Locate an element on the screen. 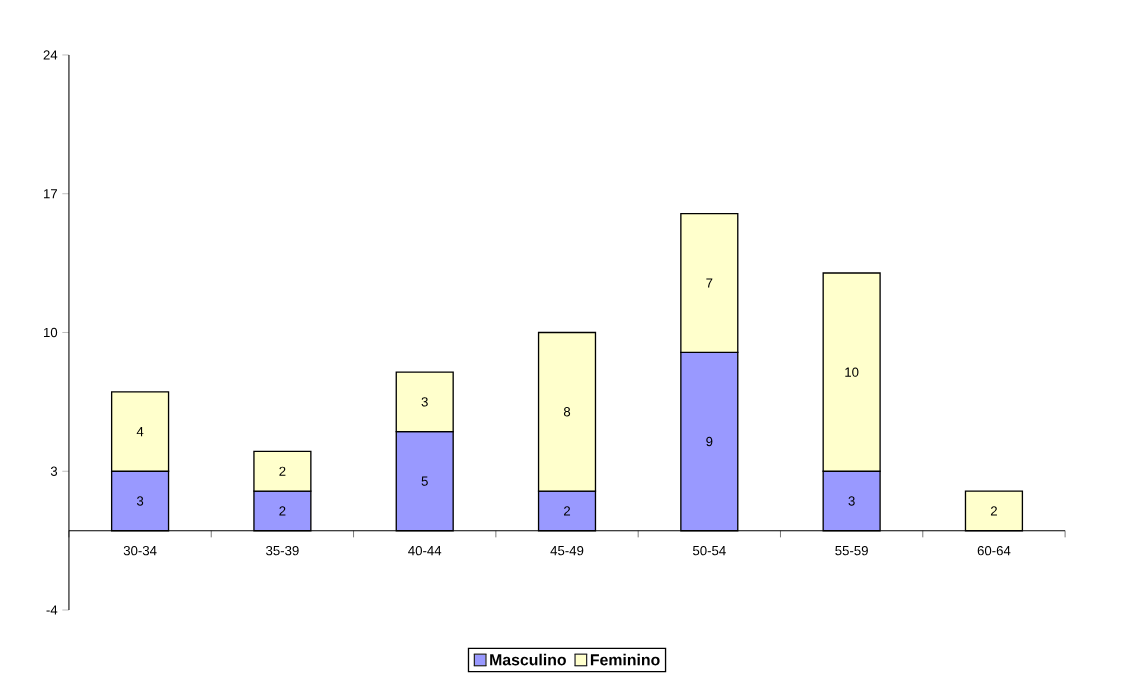 The width and height of the screenshot is (1132, 697). x-tick-label: 30-34 is located at coordinates (140, 550).